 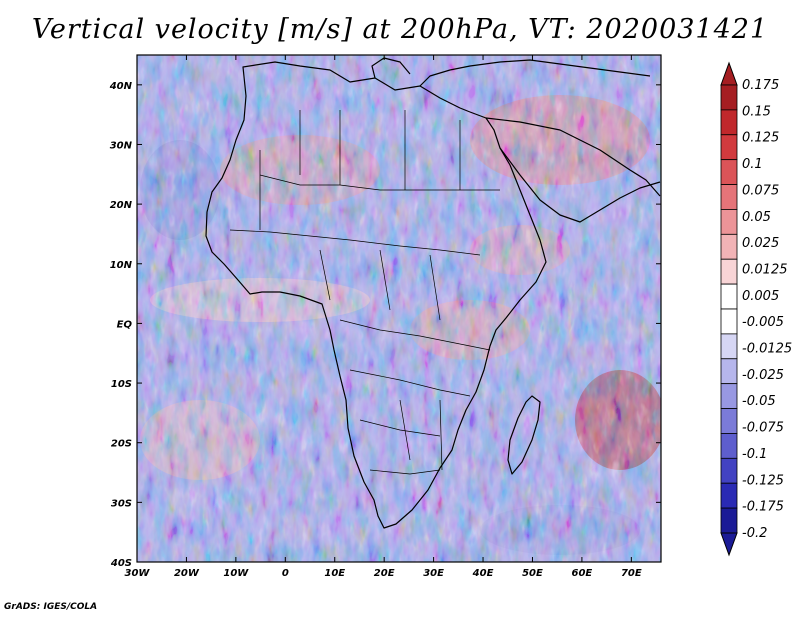 What do you see at coordinates (763, 375) in the screenshot?
I see `colorbar-label: -0.025` at bounding box center [763, 375].